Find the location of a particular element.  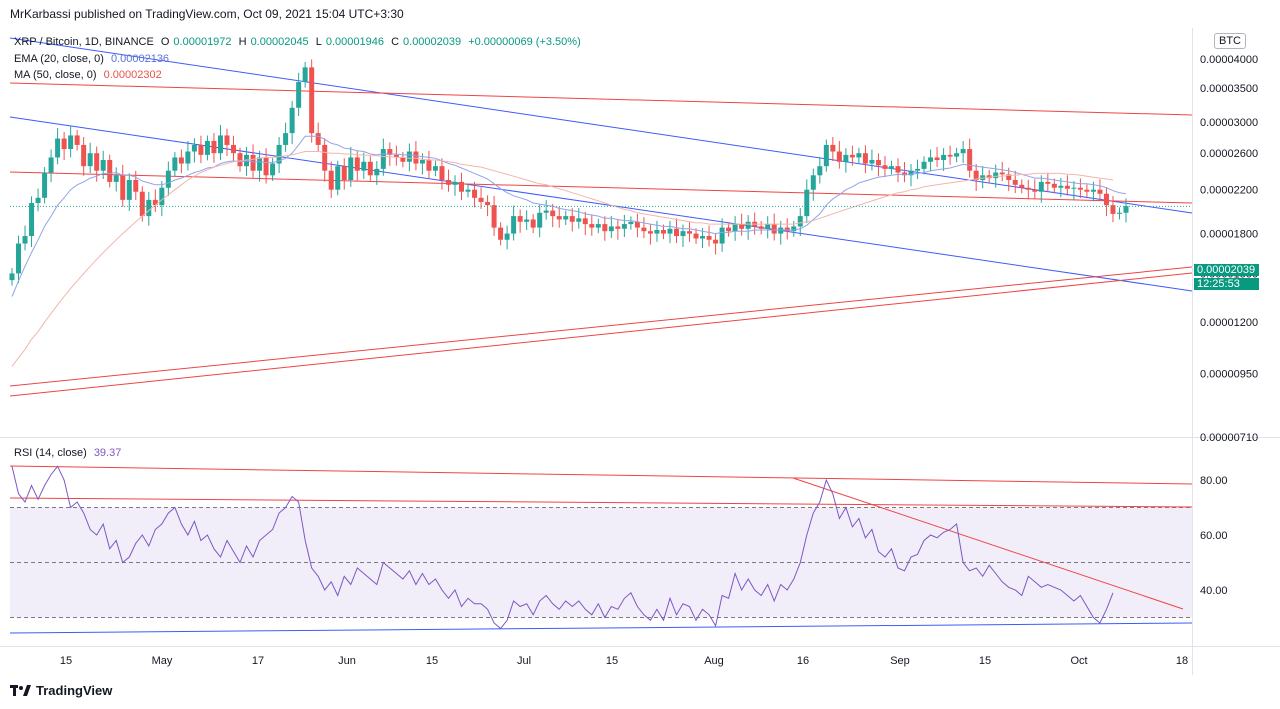

rsi-trendline-blue-support is located at coordinates (601, 628).